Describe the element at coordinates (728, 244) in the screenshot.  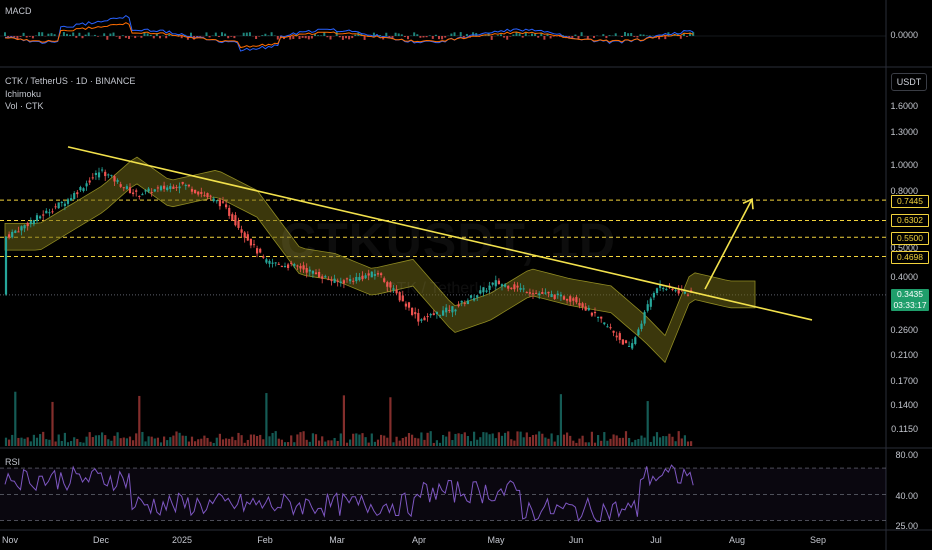
I see `target-arrow-line` at that location.